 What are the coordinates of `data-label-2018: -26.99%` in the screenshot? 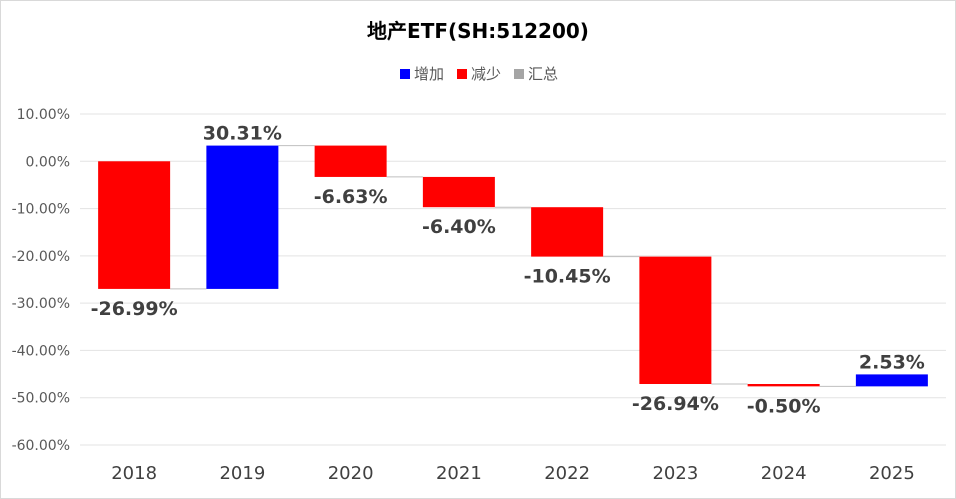 It's located at (134, 309).